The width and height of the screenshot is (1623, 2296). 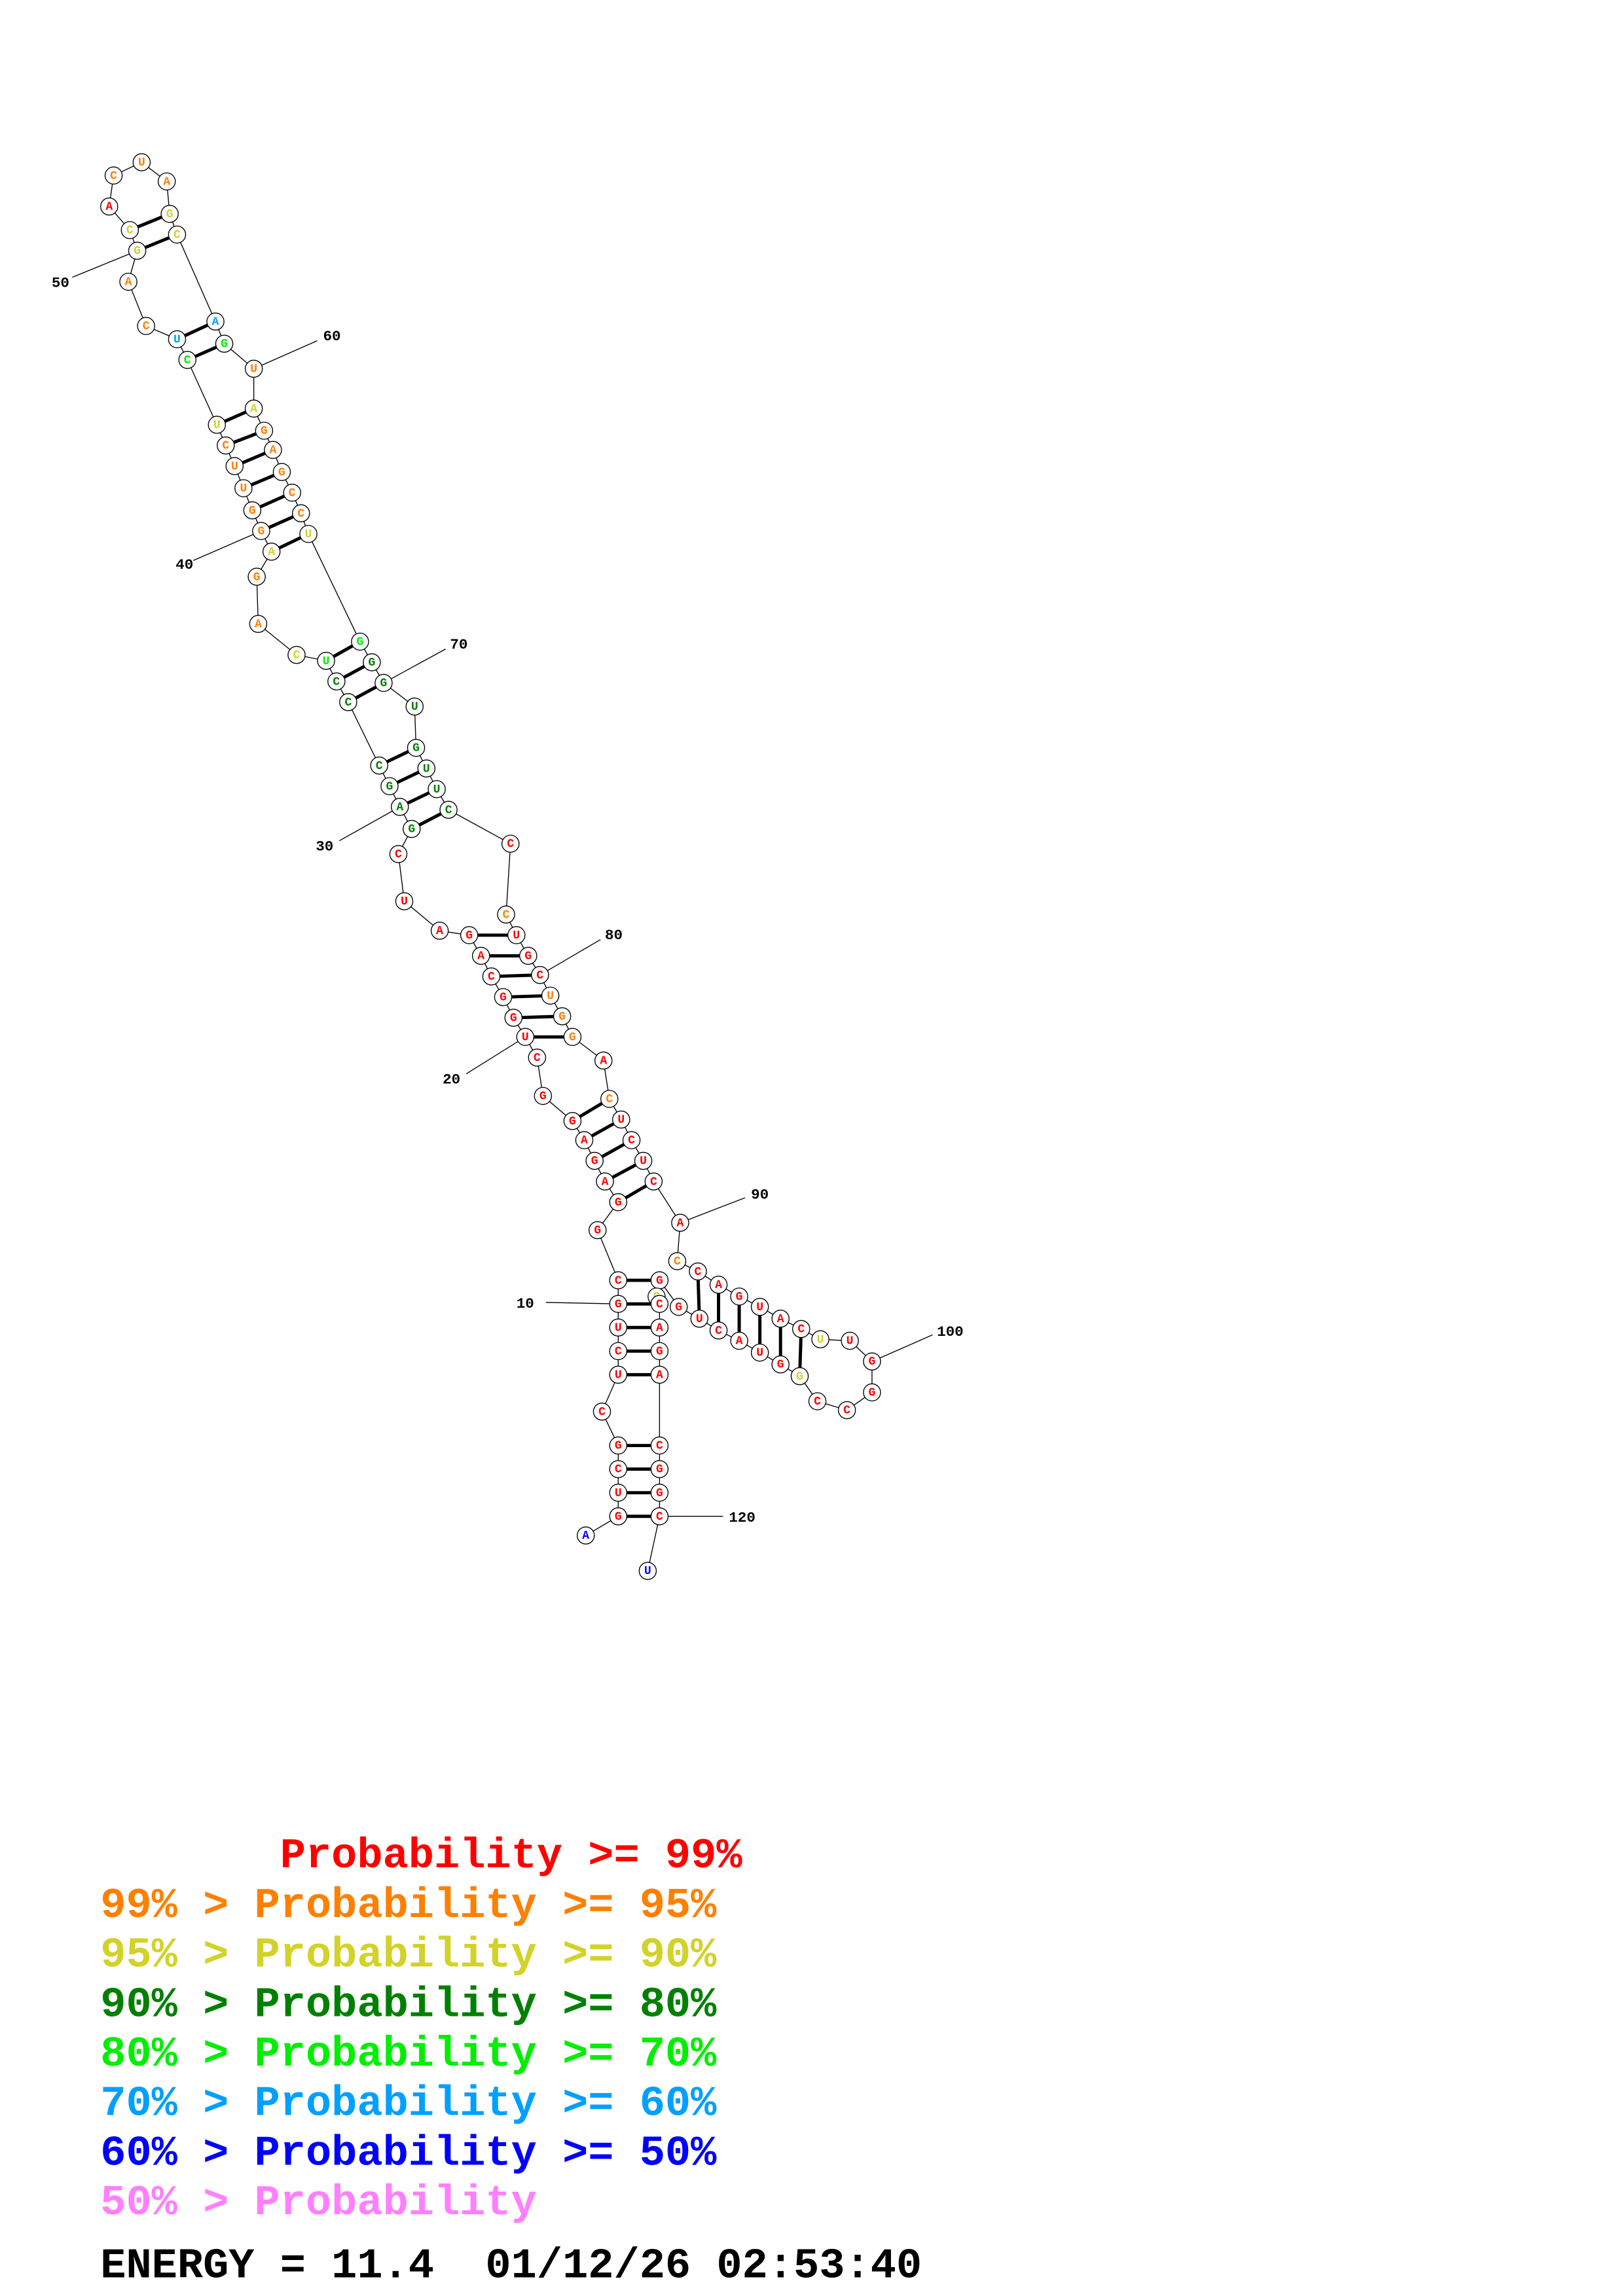 What do you see at coordinates (458, 644) in the screenshot?
I see `position-label: 70` at bounding box center [458, 644].